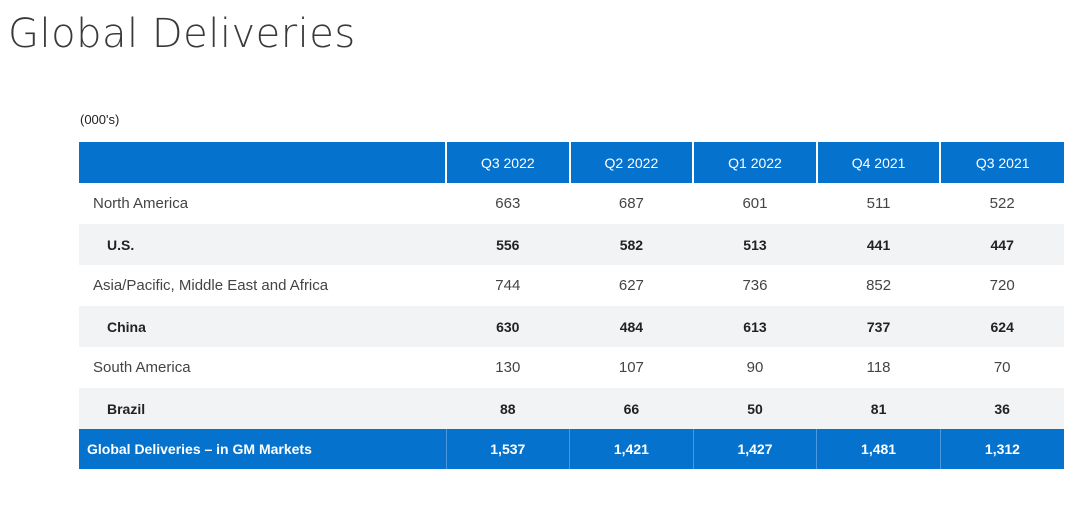 This screenshot has height=508, width=1068. Describe the element at coordinates (631, 162) in the screenshot. I see `column-header-q2-2022: Q2 2022` at that location.